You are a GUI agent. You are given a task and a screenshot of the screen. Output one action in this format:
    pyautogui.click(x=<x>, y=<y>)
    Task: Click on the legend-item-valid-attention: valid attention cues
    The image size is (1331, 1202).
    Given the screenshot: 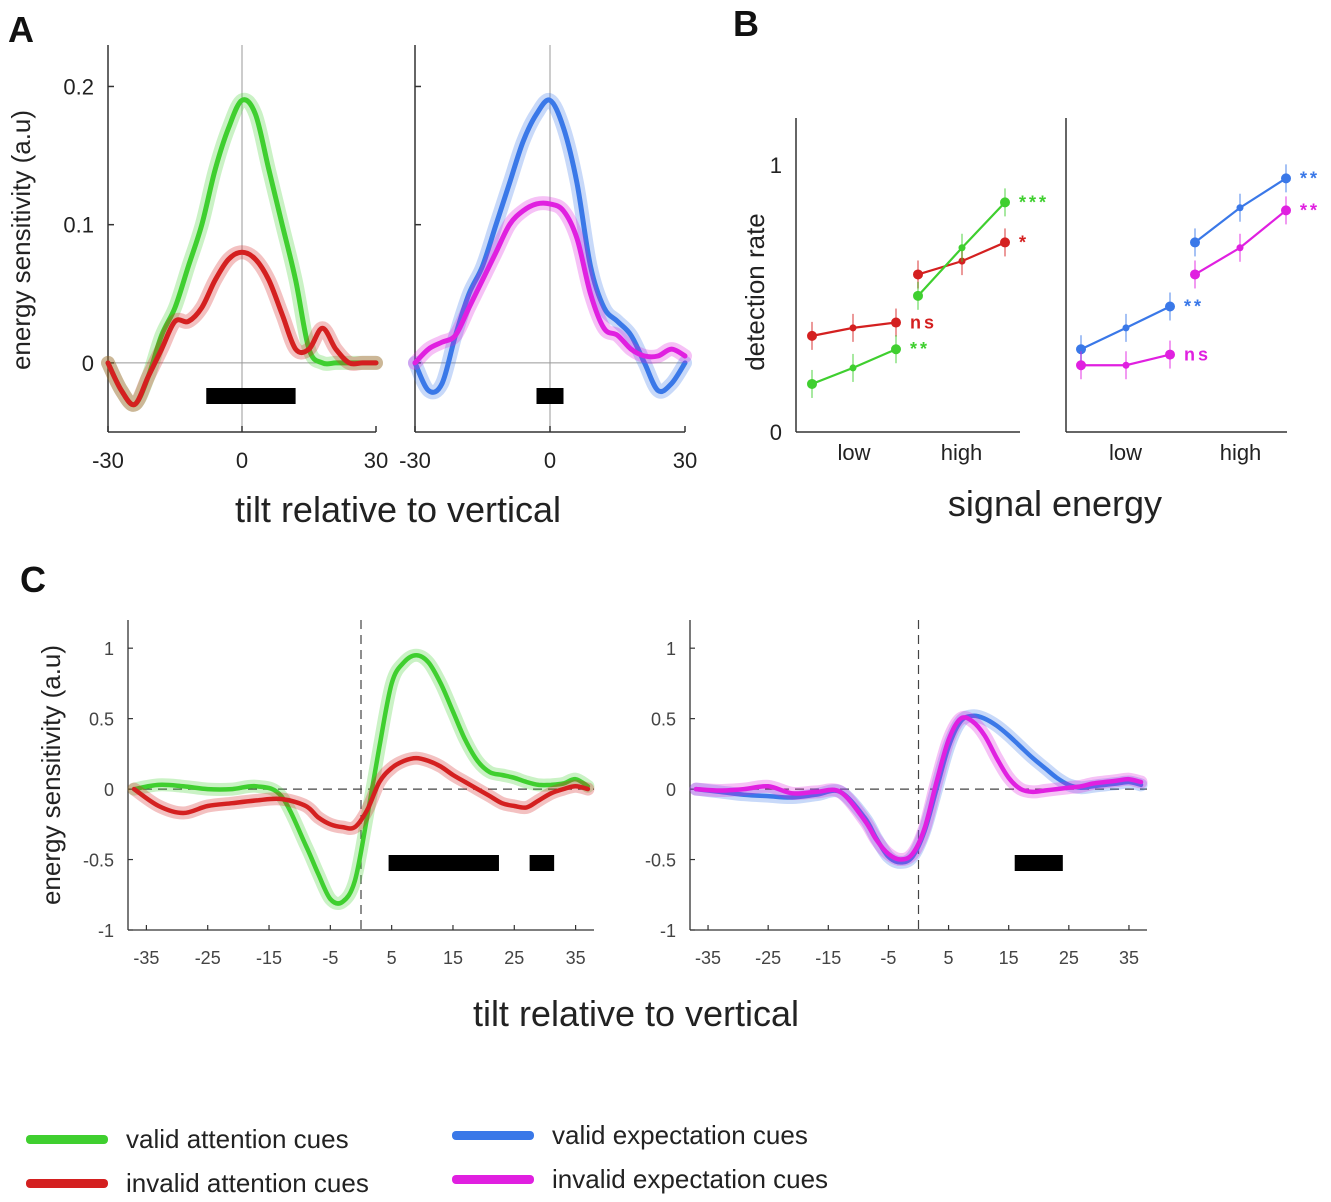 What is the action you would take?
    pyautogui.click(x=187, y=1139)
    